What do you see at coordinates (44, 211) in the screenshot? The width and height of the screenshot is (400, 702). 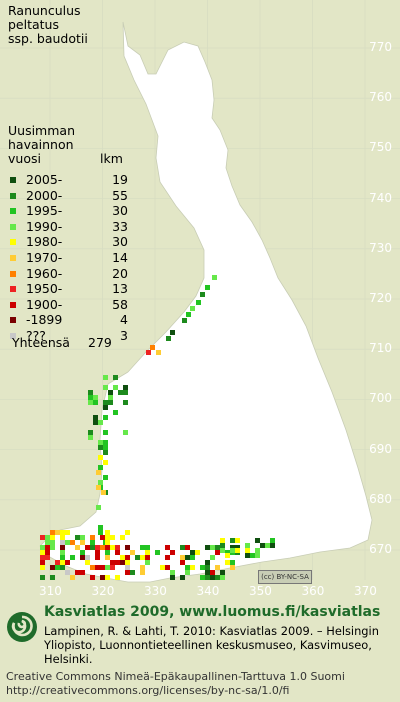 I see `legend-period: 1995-` at bounding box center [44, 211].